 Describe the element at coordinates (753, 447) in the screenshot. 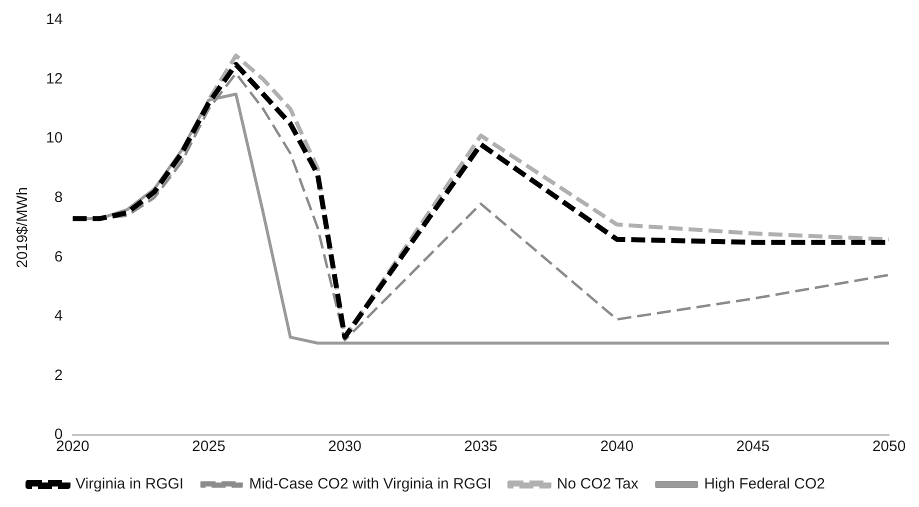

I see `x-tick-label: 2045` at that location.